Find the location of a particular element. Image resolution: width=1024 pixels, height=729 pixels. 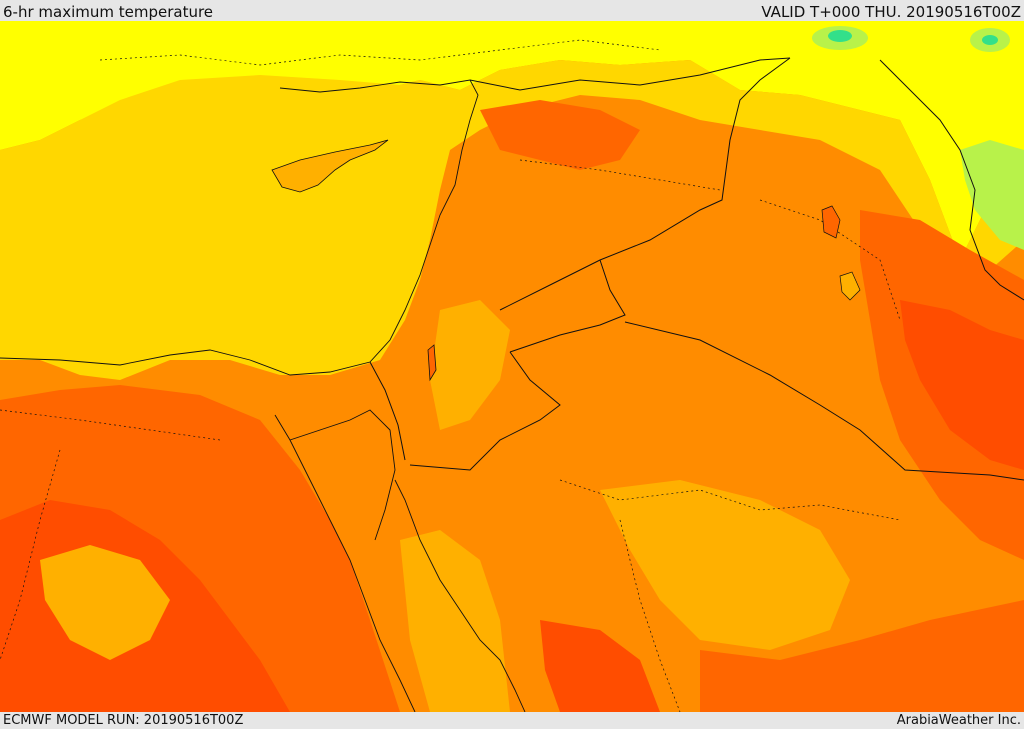

valid-time-label: VALID T+000 THU. 20190516T00Z is located at coordinates (891, 12).